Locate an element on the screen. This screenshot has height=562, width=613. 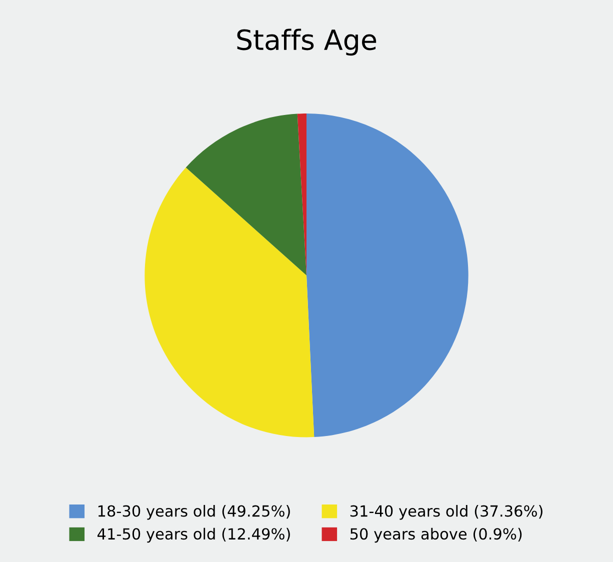
chart-title: Staffs Age is located at coordinates (306, 42).